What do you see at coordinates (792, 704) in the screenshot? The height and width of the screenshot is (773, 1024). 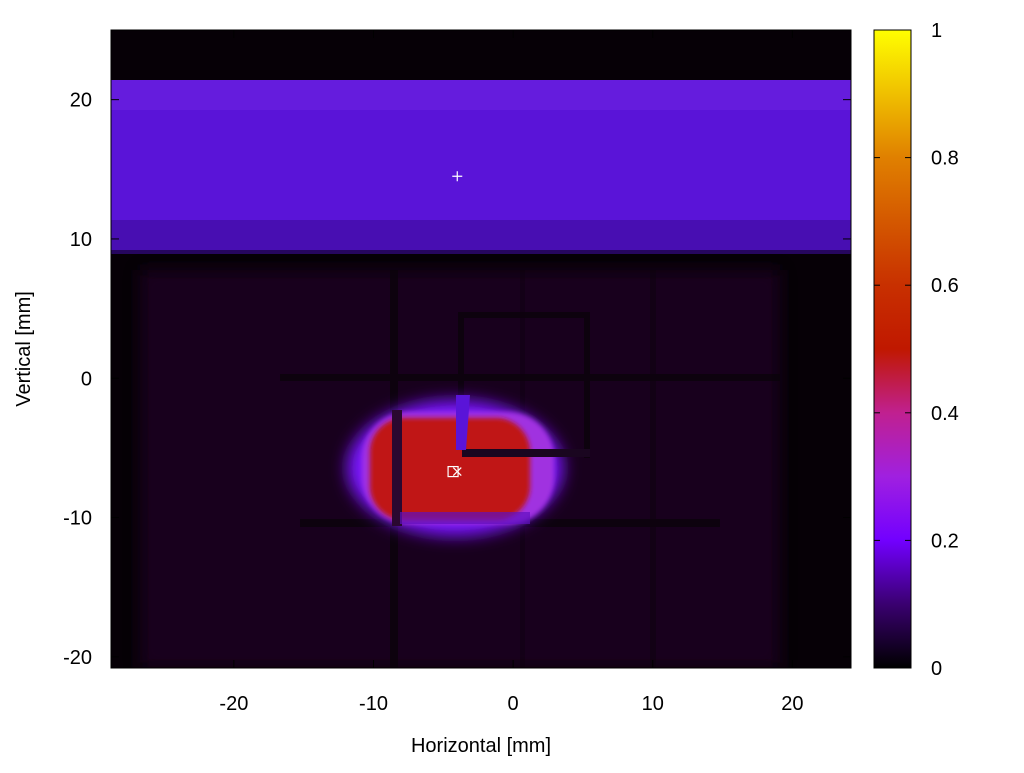 I see `x-tick-label: 20` at bounding box center [792, 704].